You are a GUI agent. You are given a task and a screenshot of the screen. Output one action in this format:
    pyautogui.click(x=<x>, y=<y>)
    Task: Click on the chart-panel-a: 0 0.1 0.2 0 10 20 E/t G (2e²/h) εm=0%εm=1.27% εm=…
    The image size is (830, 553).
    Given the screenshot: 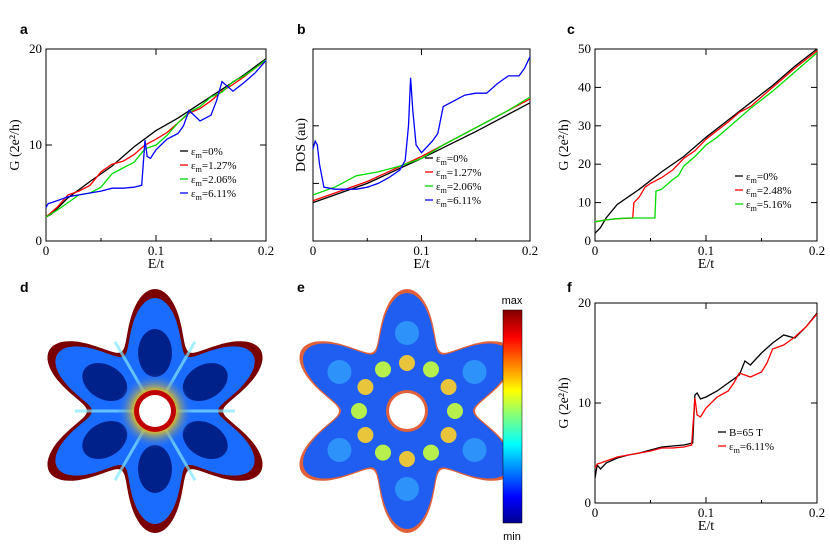 What is the action you would take?
    pyautogui.click(x=141, y=156)
    